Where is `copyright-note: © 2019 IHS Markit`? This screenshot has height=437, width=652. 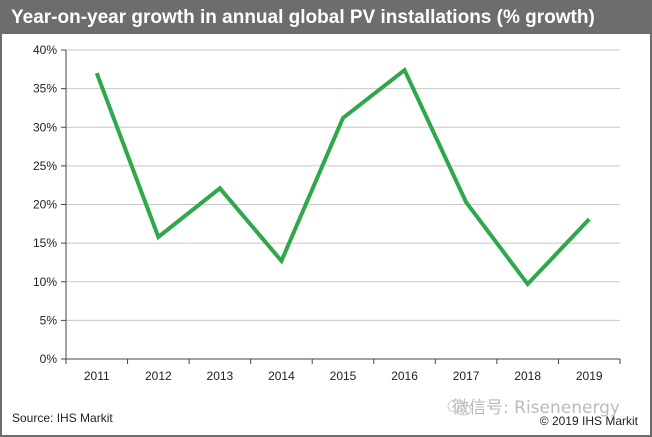 copyright-note: © 2019 IHS Markit is located at coordinates (588, 421).